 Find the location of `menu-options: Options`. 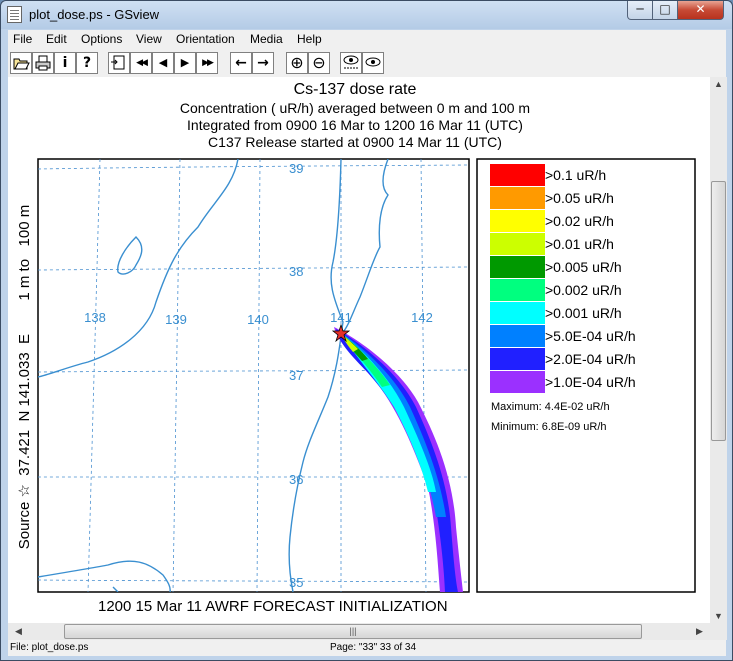

menu-options: Options is located at coordinates (102, 39).